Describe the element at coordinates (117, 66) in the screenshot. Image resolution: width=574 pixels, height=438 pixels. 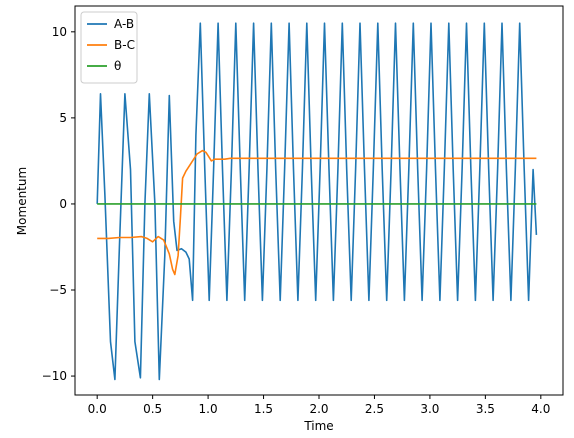
I see `legend-label: θ` at that location.